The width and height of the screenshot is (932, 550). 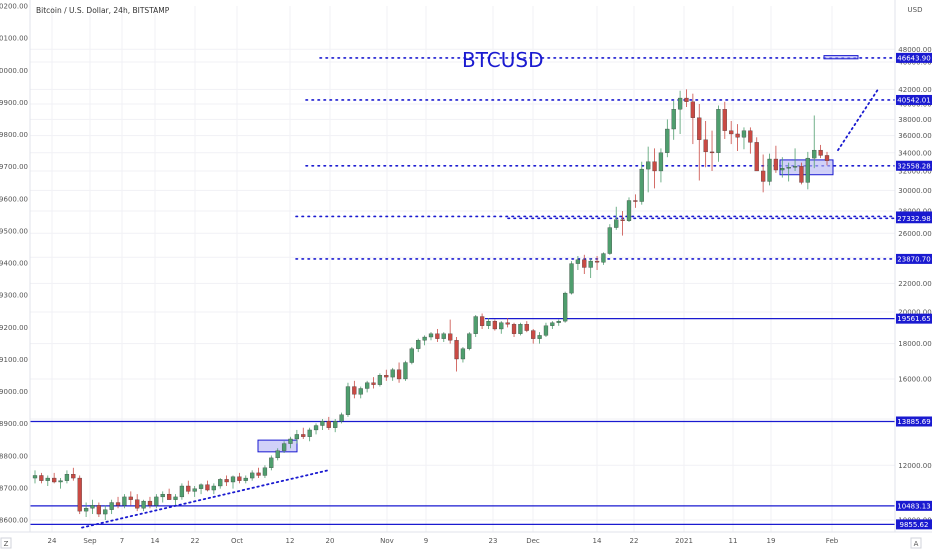 I want to click on zoom-corner-button, so click(x=6, y=543).